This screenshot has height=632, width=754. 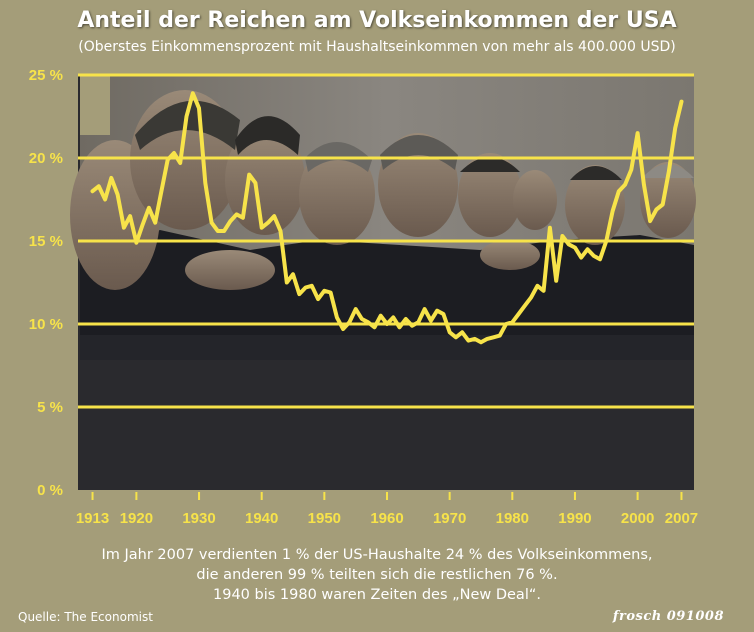 I want to click on x-tick-label: 1913, so click(x=92, y=518).